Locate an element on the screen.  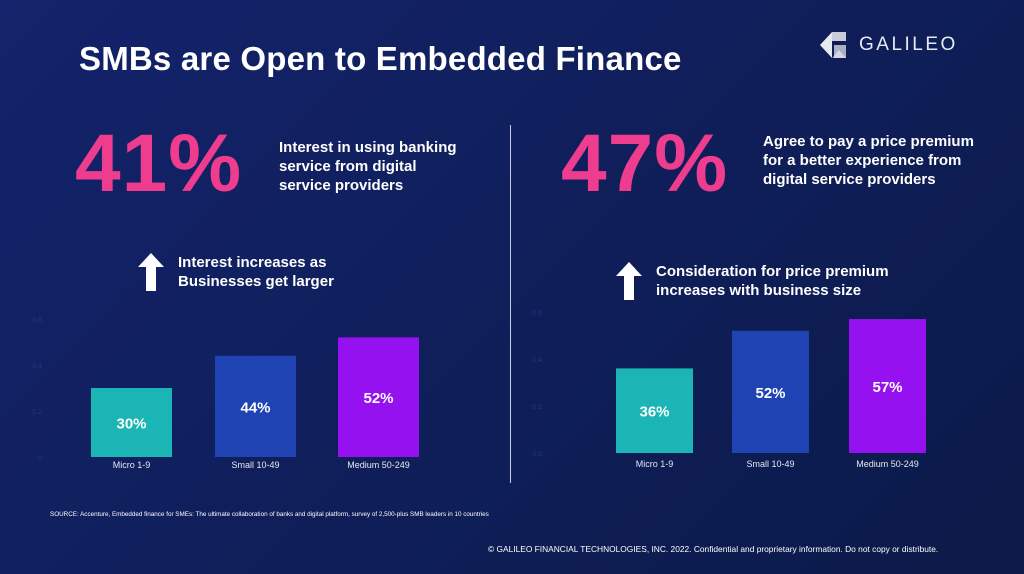
galileo-mark-icon is located at coordinates (833, 45).